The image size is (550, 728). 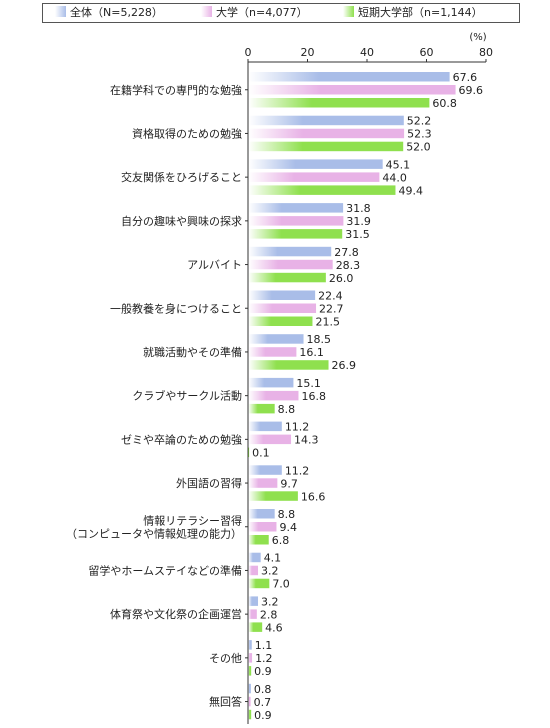 I want to click on value-label-university: 22.7, so click(x=331, y=309).